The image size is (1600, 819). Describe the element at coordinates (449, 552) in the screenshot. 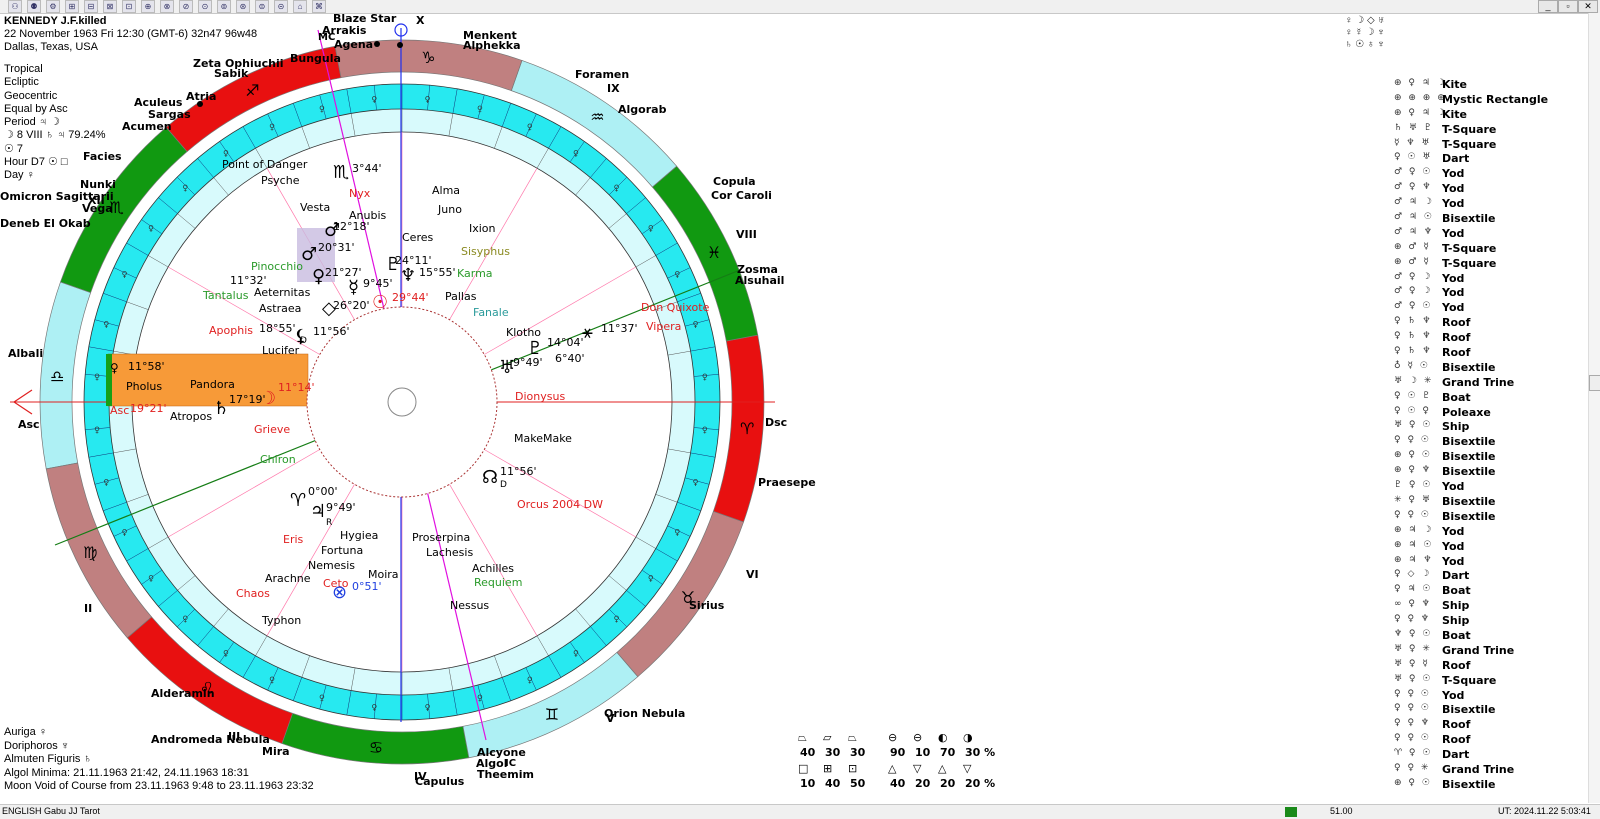

I see `point-label: Lachesis` at that location.